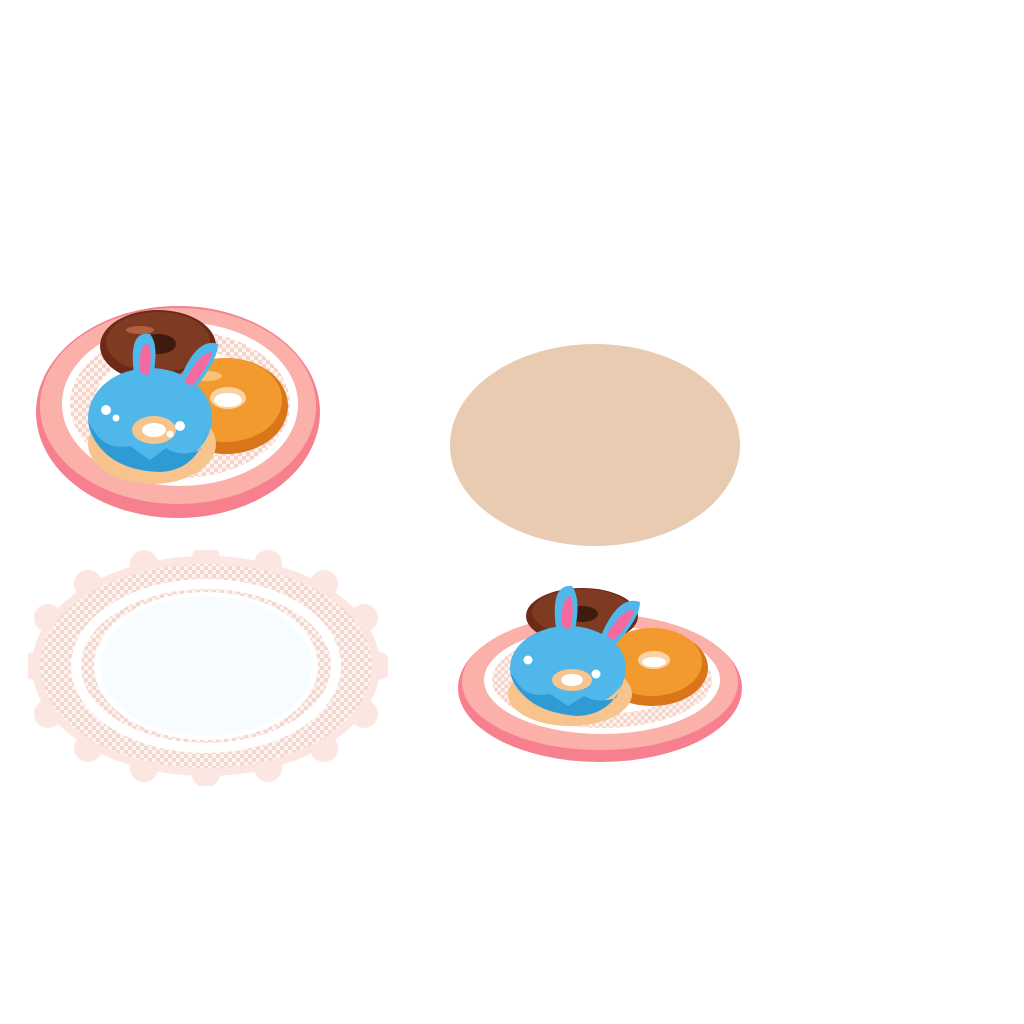  I want to click on plate-with-donuts-large, so click(180, 415).